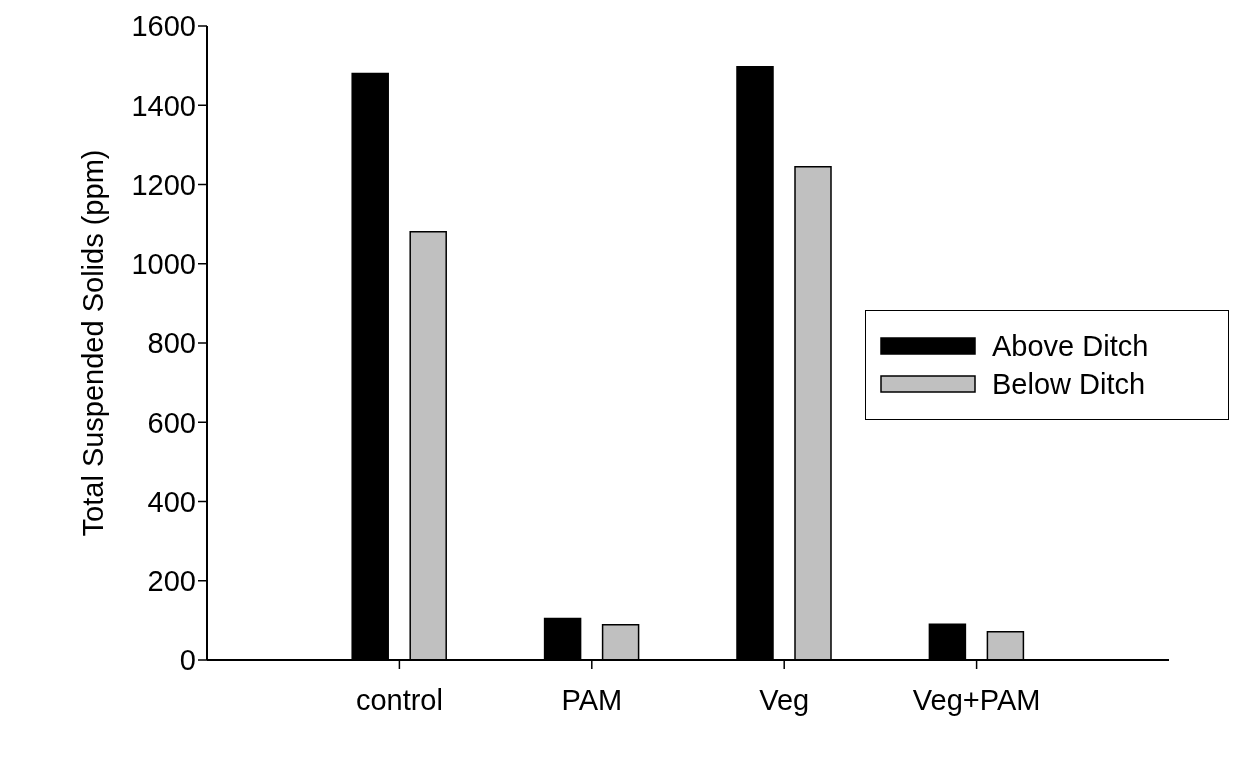 This screenshot has width=1239, height=780. I want to click on y-tick-label: 1000, so click(163, 264).